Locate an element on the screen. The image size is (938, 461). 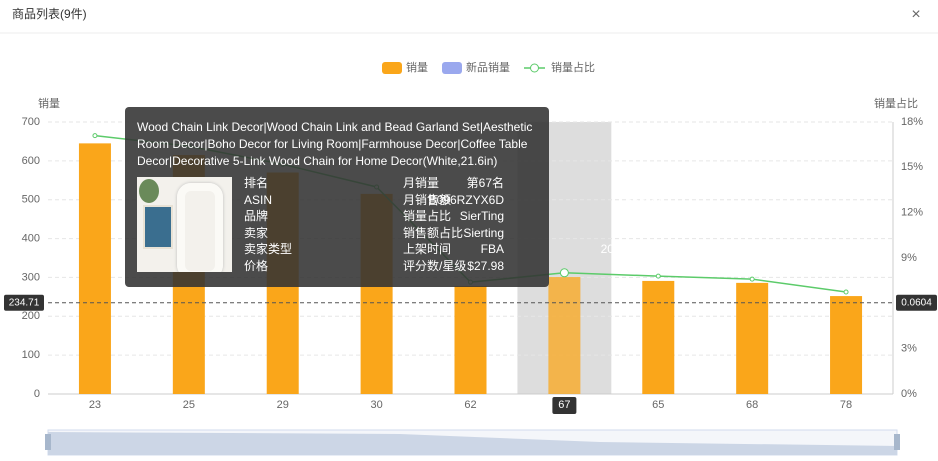
x-tick-label: 78 is located at coordinates (846, 405).